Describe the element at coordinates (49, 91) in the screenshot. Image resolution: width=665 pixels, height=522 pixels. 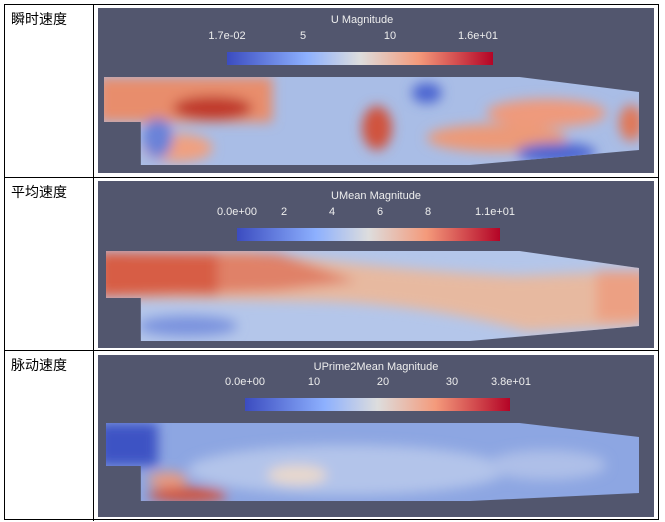
I see `row-label: 瞬时速度` at that location.